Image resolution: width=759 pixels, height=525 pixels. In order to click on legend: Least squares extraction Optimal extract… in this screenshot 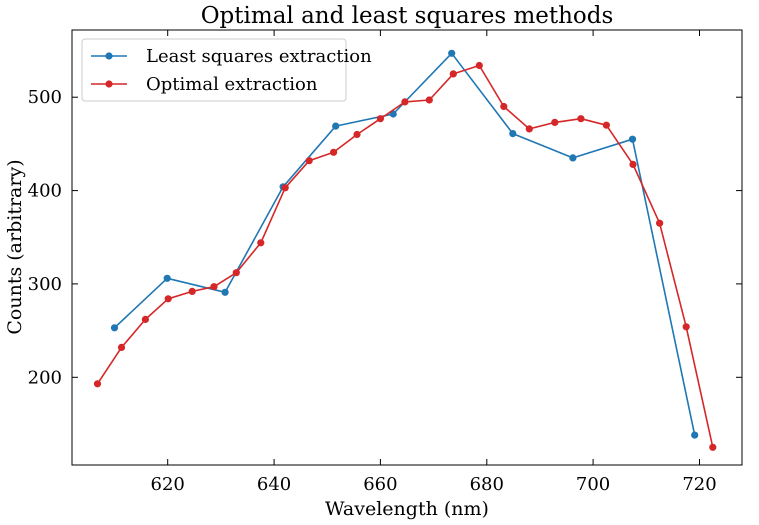, I will do `click(226, 70)`.